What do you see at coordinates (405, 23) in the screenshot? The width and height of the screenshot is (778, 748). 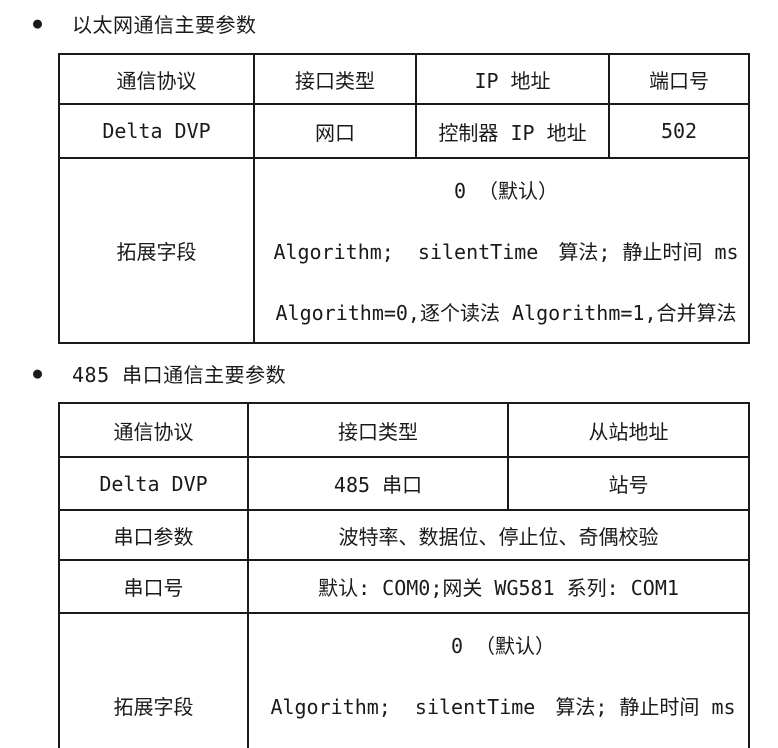 I see `heading-ethernet: ● 以太网通信主要参数` at bounding box center [405, 23].